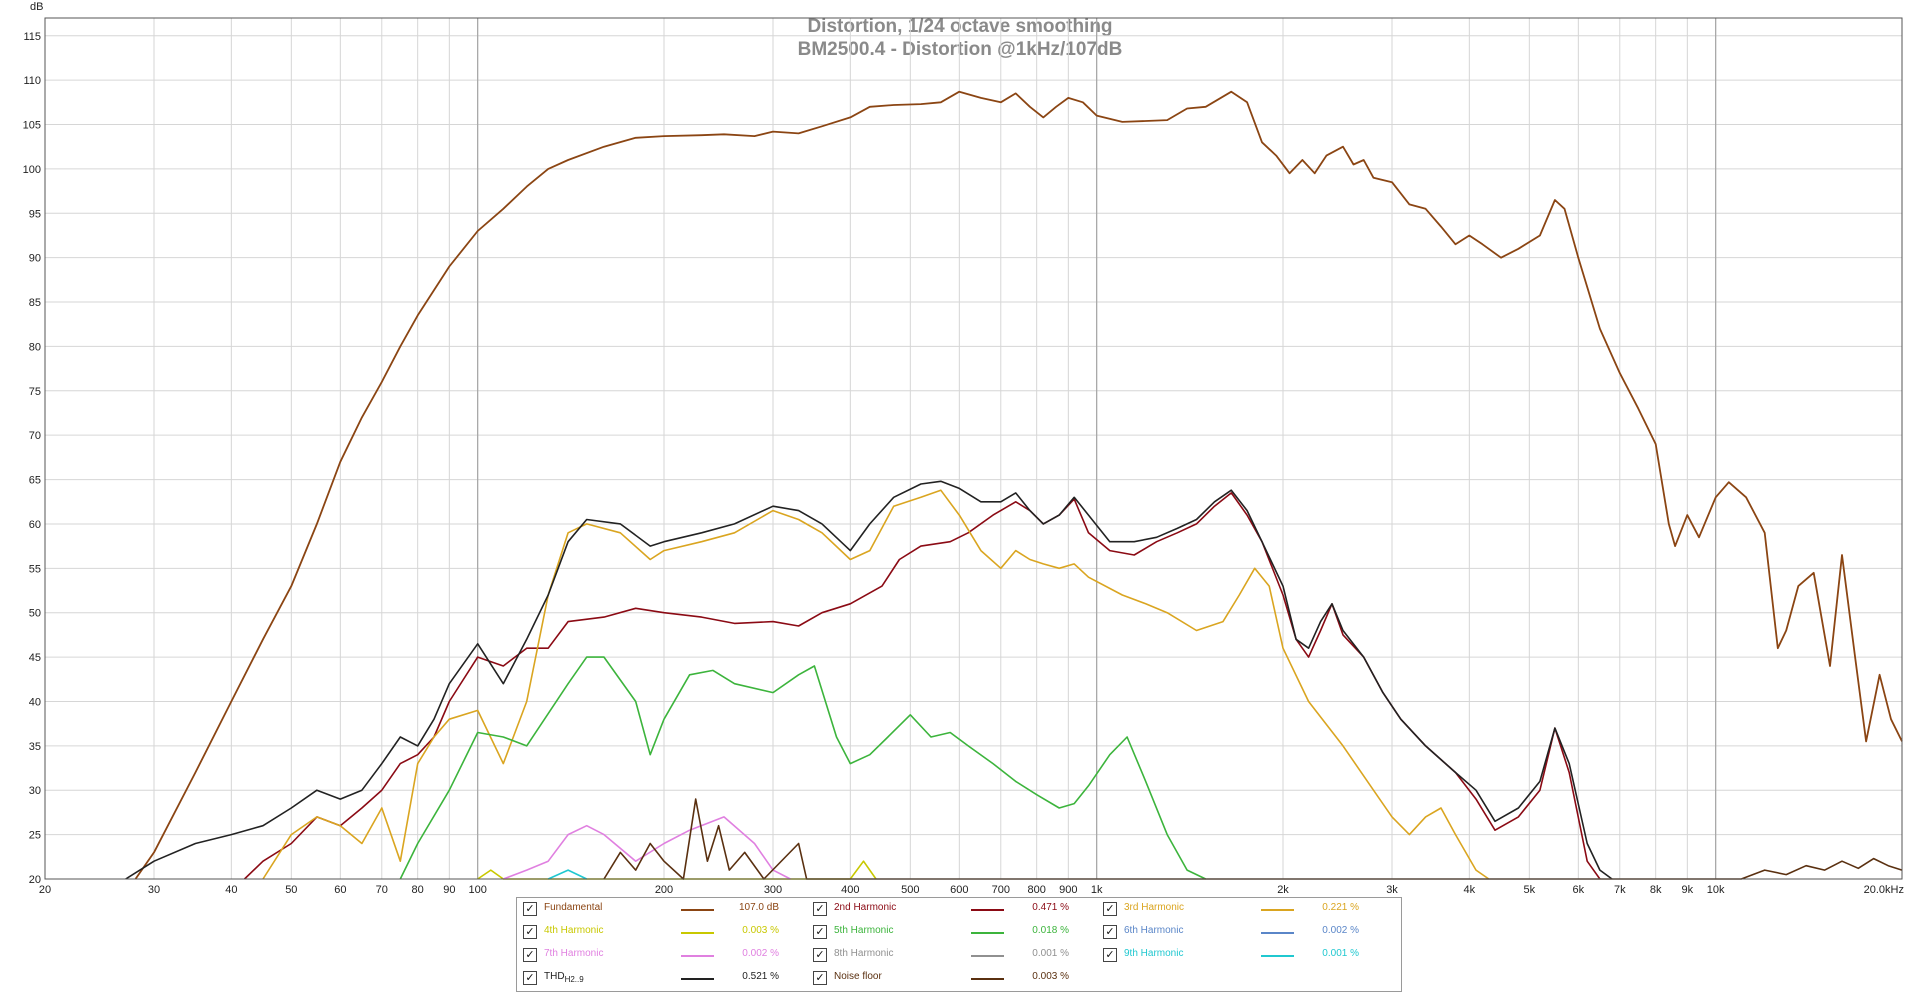 The width and height of the screenshot is (1920, 992). Describe the element at coordinates (664, 890) in the screenshot. I see `x-tick-label: 200` at that location.